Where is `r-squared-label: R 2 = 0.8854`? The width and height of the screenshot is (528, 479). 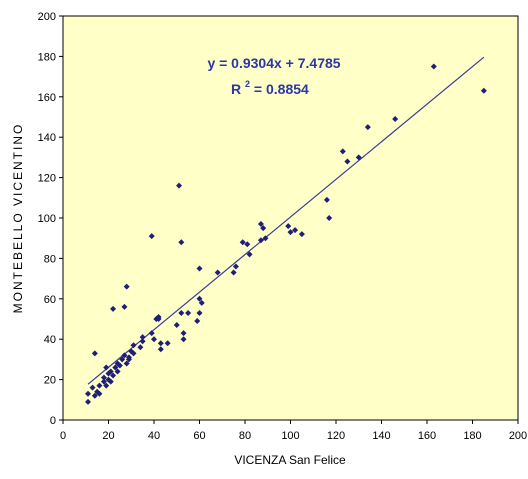 r-squared-label: R 2 = 0.8854 is located at coordinates (270, 85).